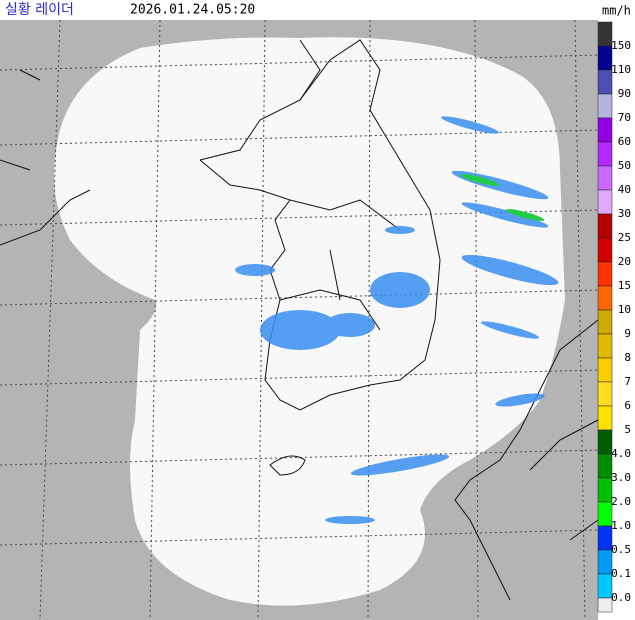  I want to click on legend-label: 10, so click(624, 309).